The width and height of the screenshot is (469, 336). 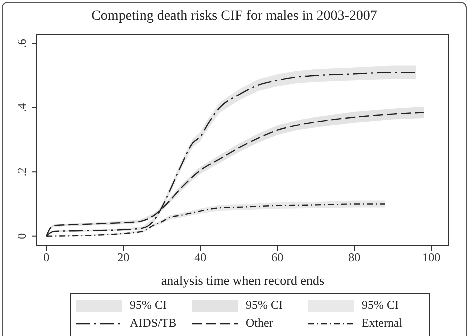 I want to click on y-tick-label: .2, so click(x=22, y=172).